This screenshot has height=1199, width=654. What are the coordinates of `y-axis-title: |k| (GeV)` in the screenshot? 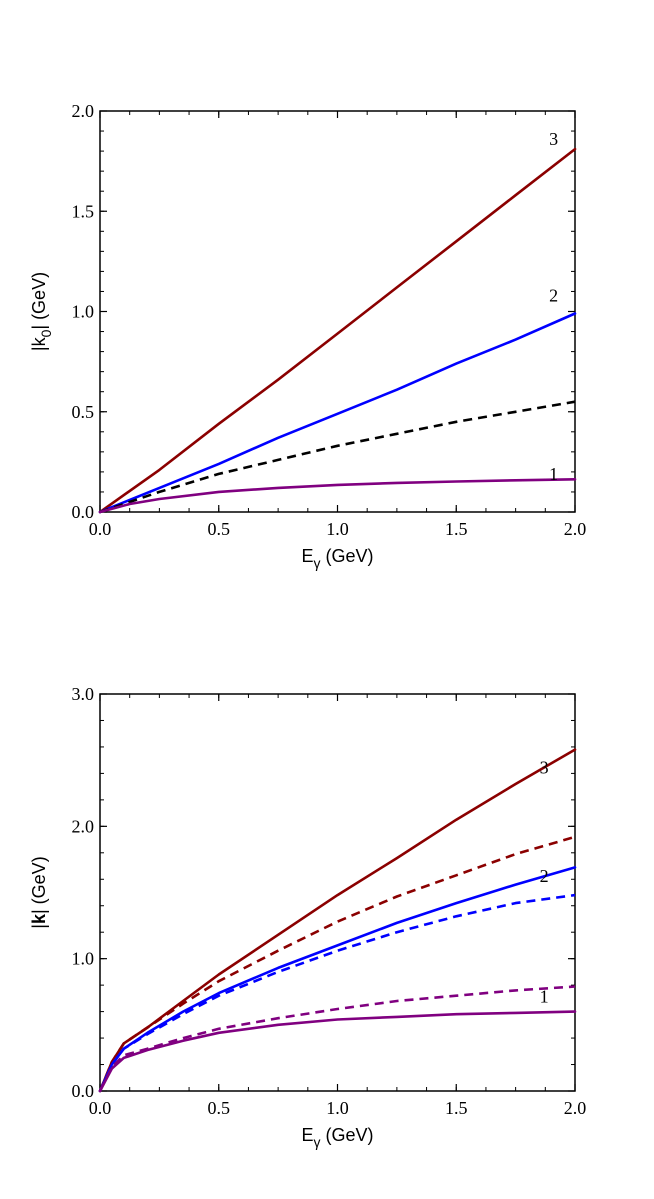 It's located at (39, 892).